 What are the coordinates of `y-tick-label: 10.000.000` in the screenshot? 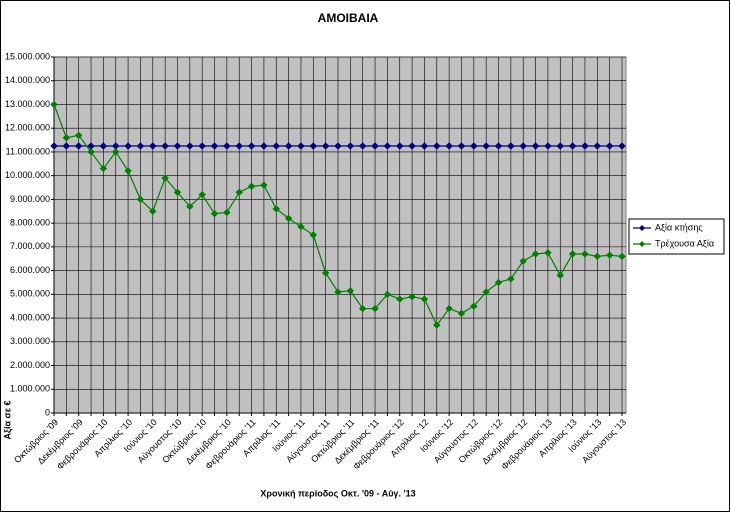 It's located at (27, 175).